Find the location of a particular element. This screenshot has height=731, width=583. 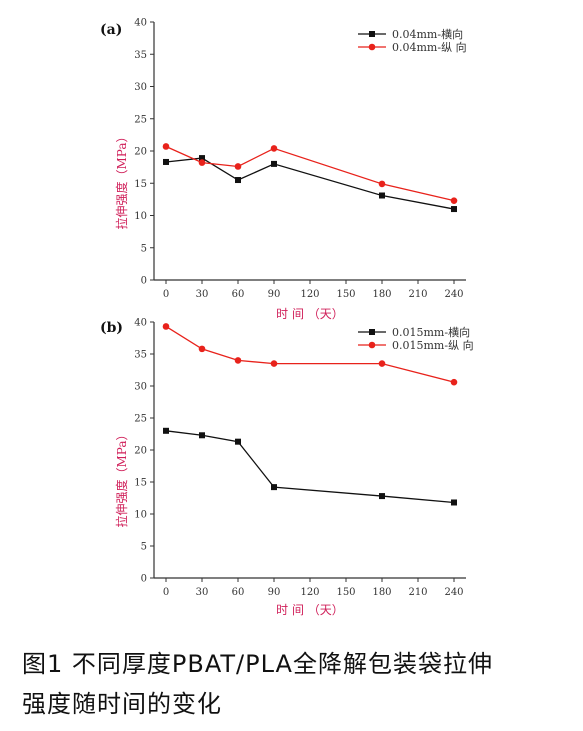

panel-label-a: (a) is located at coordinates (111, 30).